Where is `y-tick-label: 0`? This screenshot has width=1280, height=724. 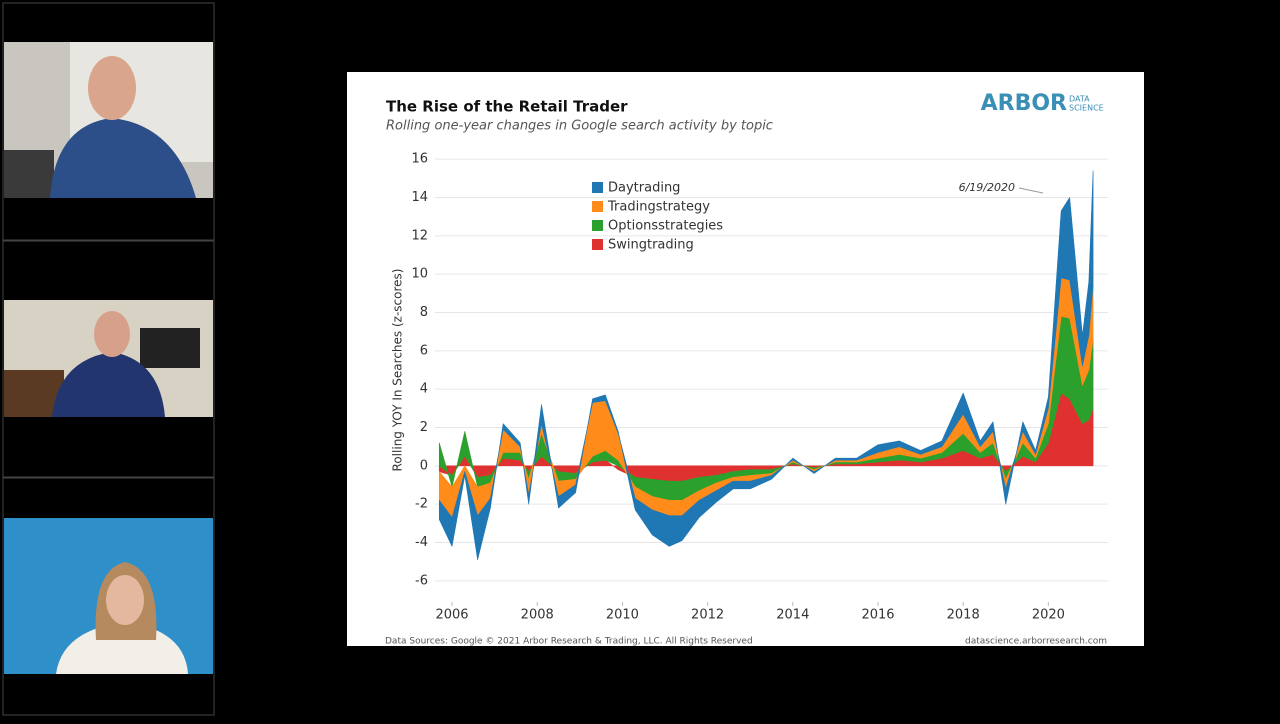 y-tick-label: 0 is located at coordinates (424, 465).